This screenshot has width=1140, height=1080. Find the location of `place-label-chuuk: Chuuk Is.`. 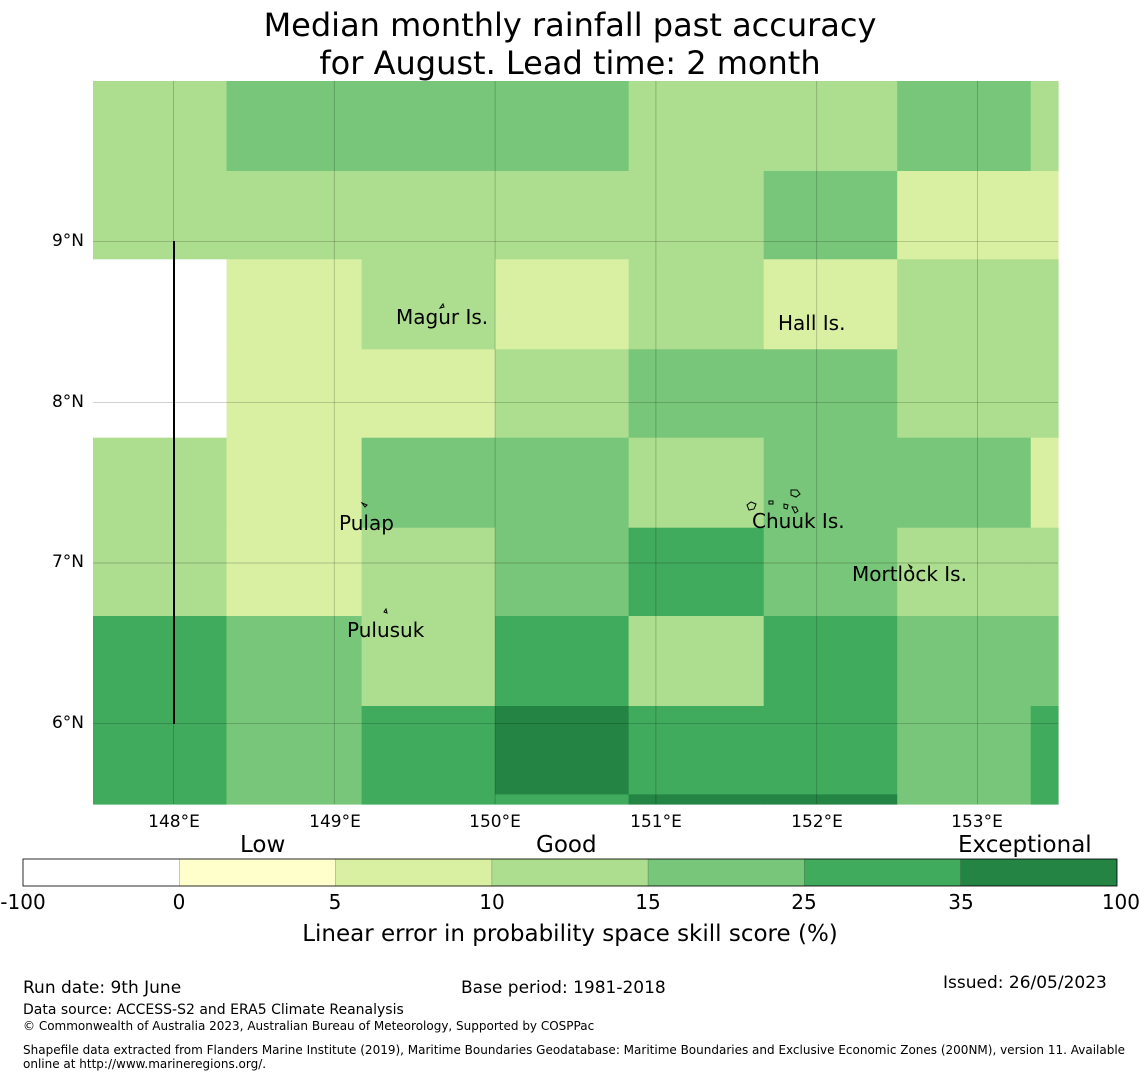

place-label-chuuk: Chuuk Is. is located at coordinates (798, 521).